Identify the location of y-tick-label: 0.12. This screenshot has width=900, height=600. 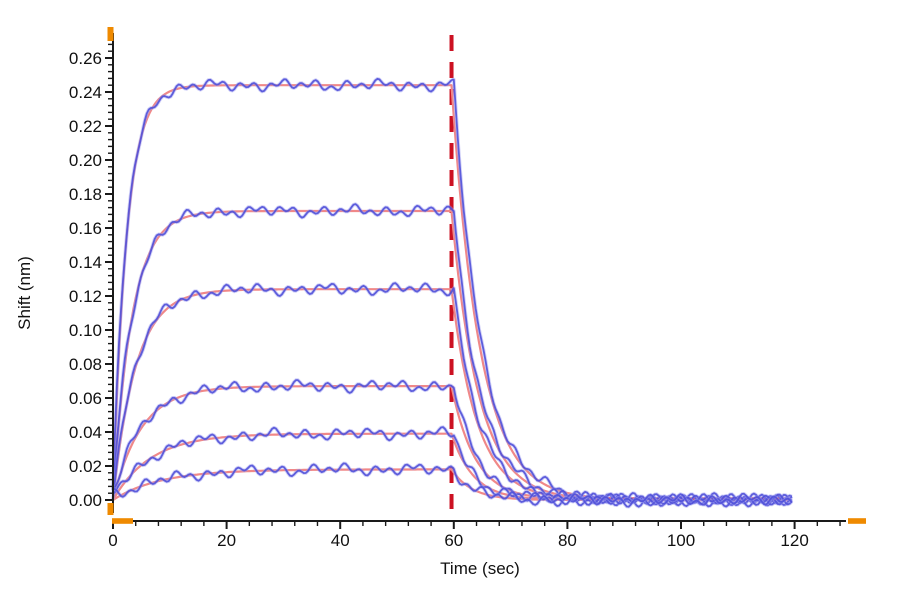
(85, 296).